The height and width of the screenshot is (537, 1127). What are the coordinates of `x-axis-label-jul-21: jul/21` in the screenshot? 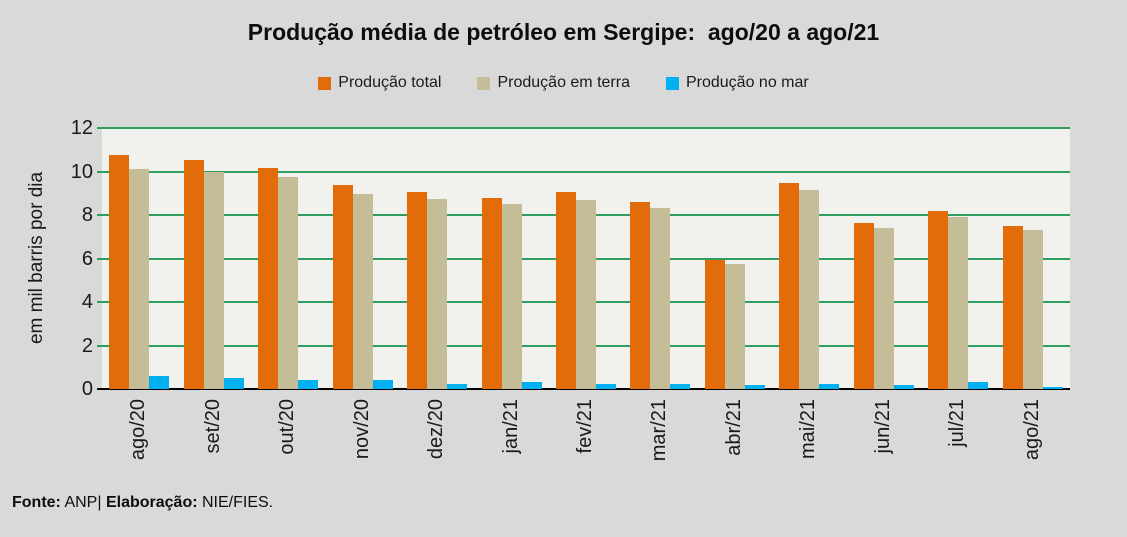 It's located at (957, 423).